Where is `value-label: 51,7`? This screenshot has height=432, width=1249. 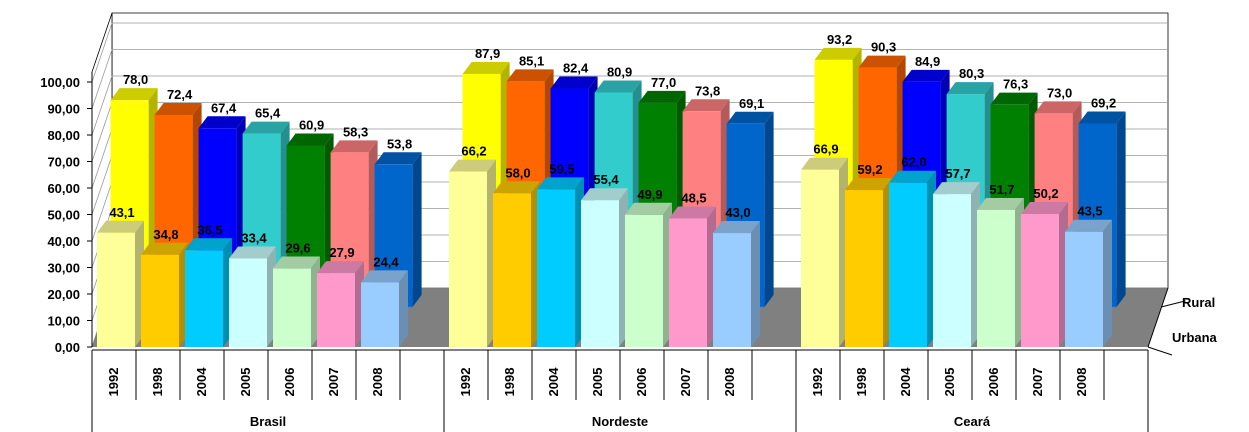
value-label: 51,7 is located at coordinates (1001, 189).